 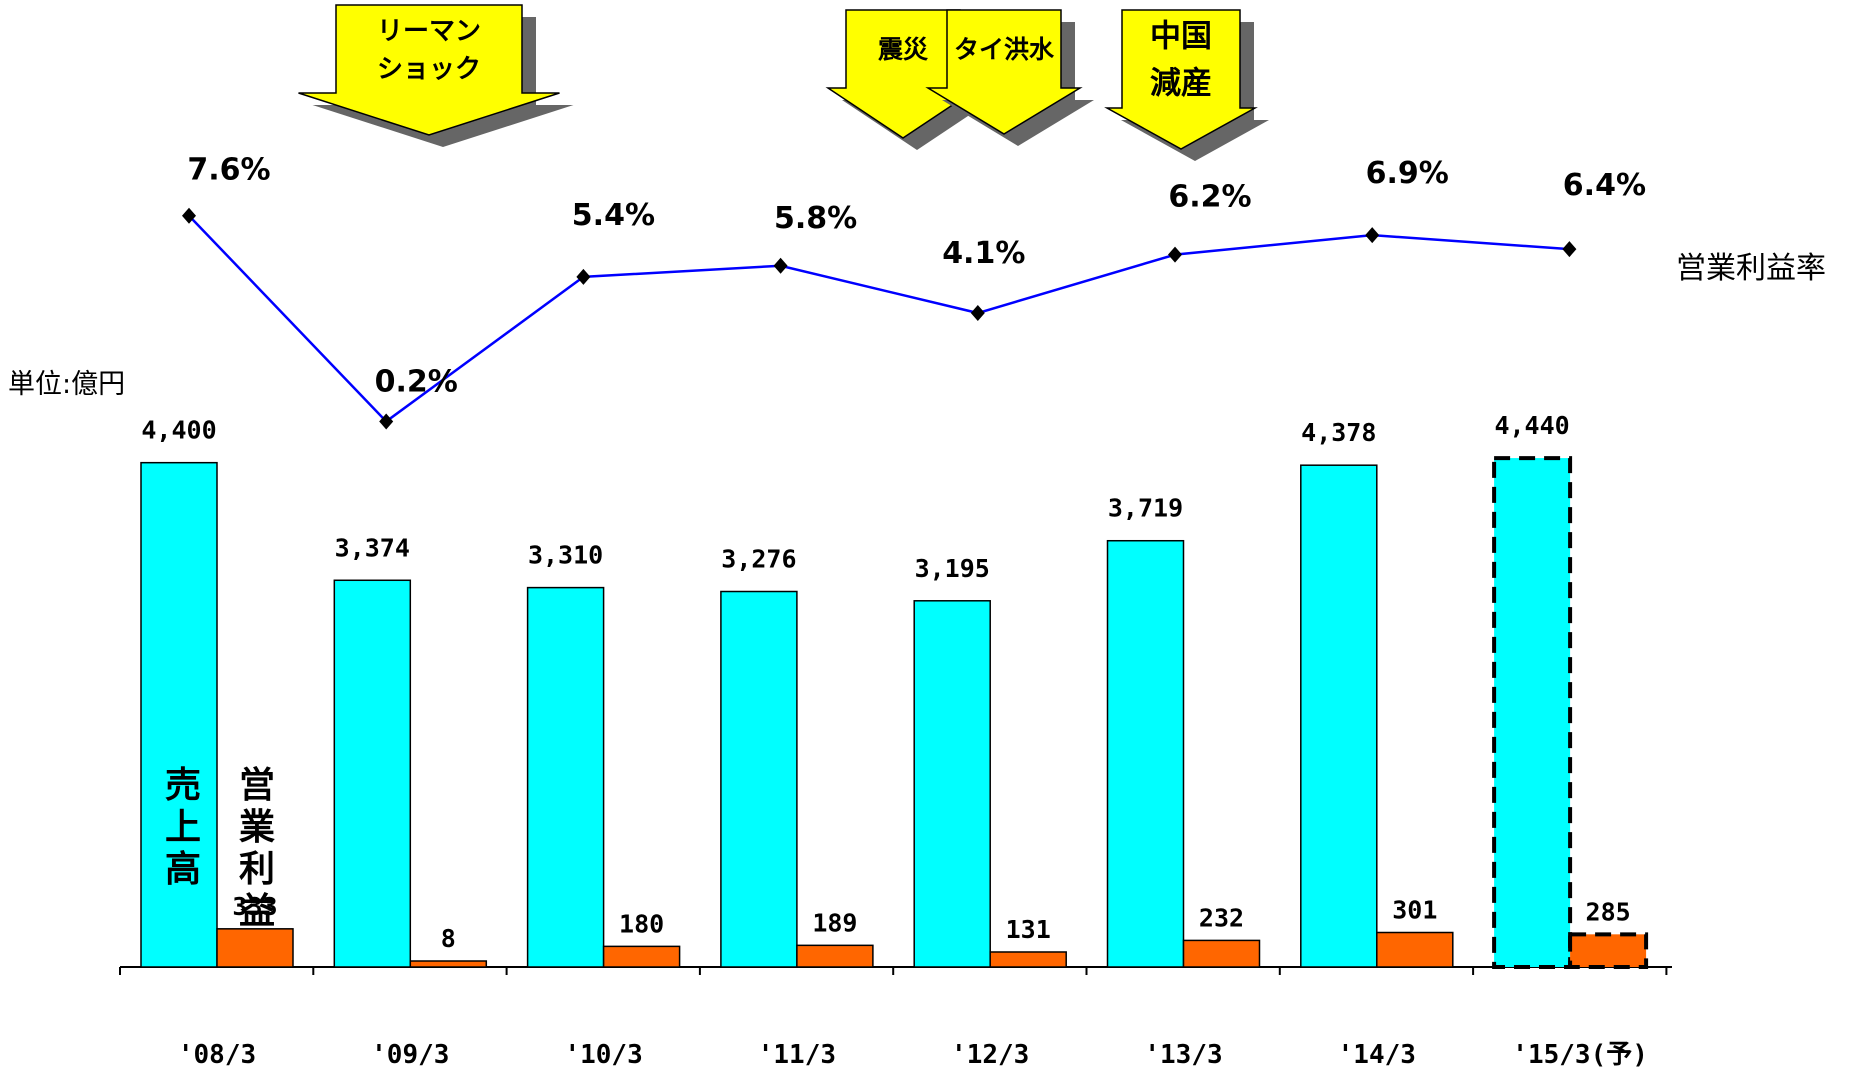 What do you see at coordinates (1183, 1054) in the screenshot?
I see `x-tick-label: '13/3` at bounding box center [1183, 1054].